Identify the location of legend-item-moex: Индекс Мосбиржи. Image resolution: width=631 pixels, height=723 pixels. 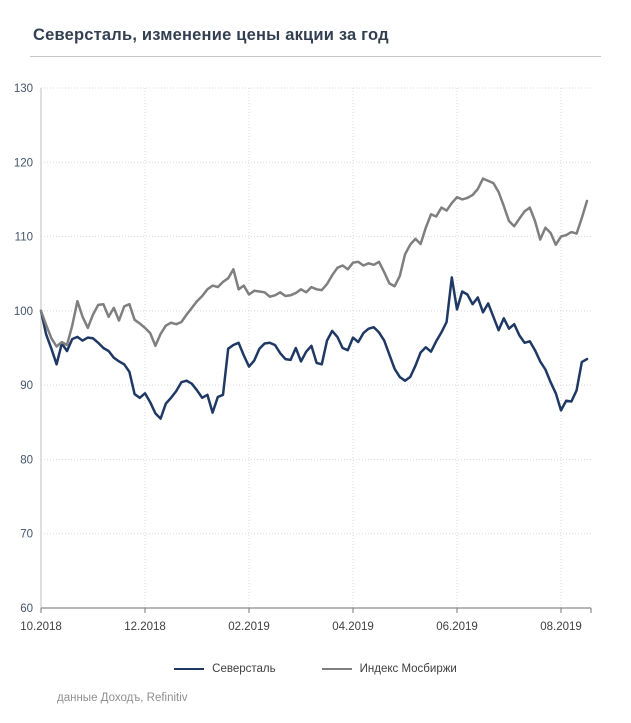
(389, 669).